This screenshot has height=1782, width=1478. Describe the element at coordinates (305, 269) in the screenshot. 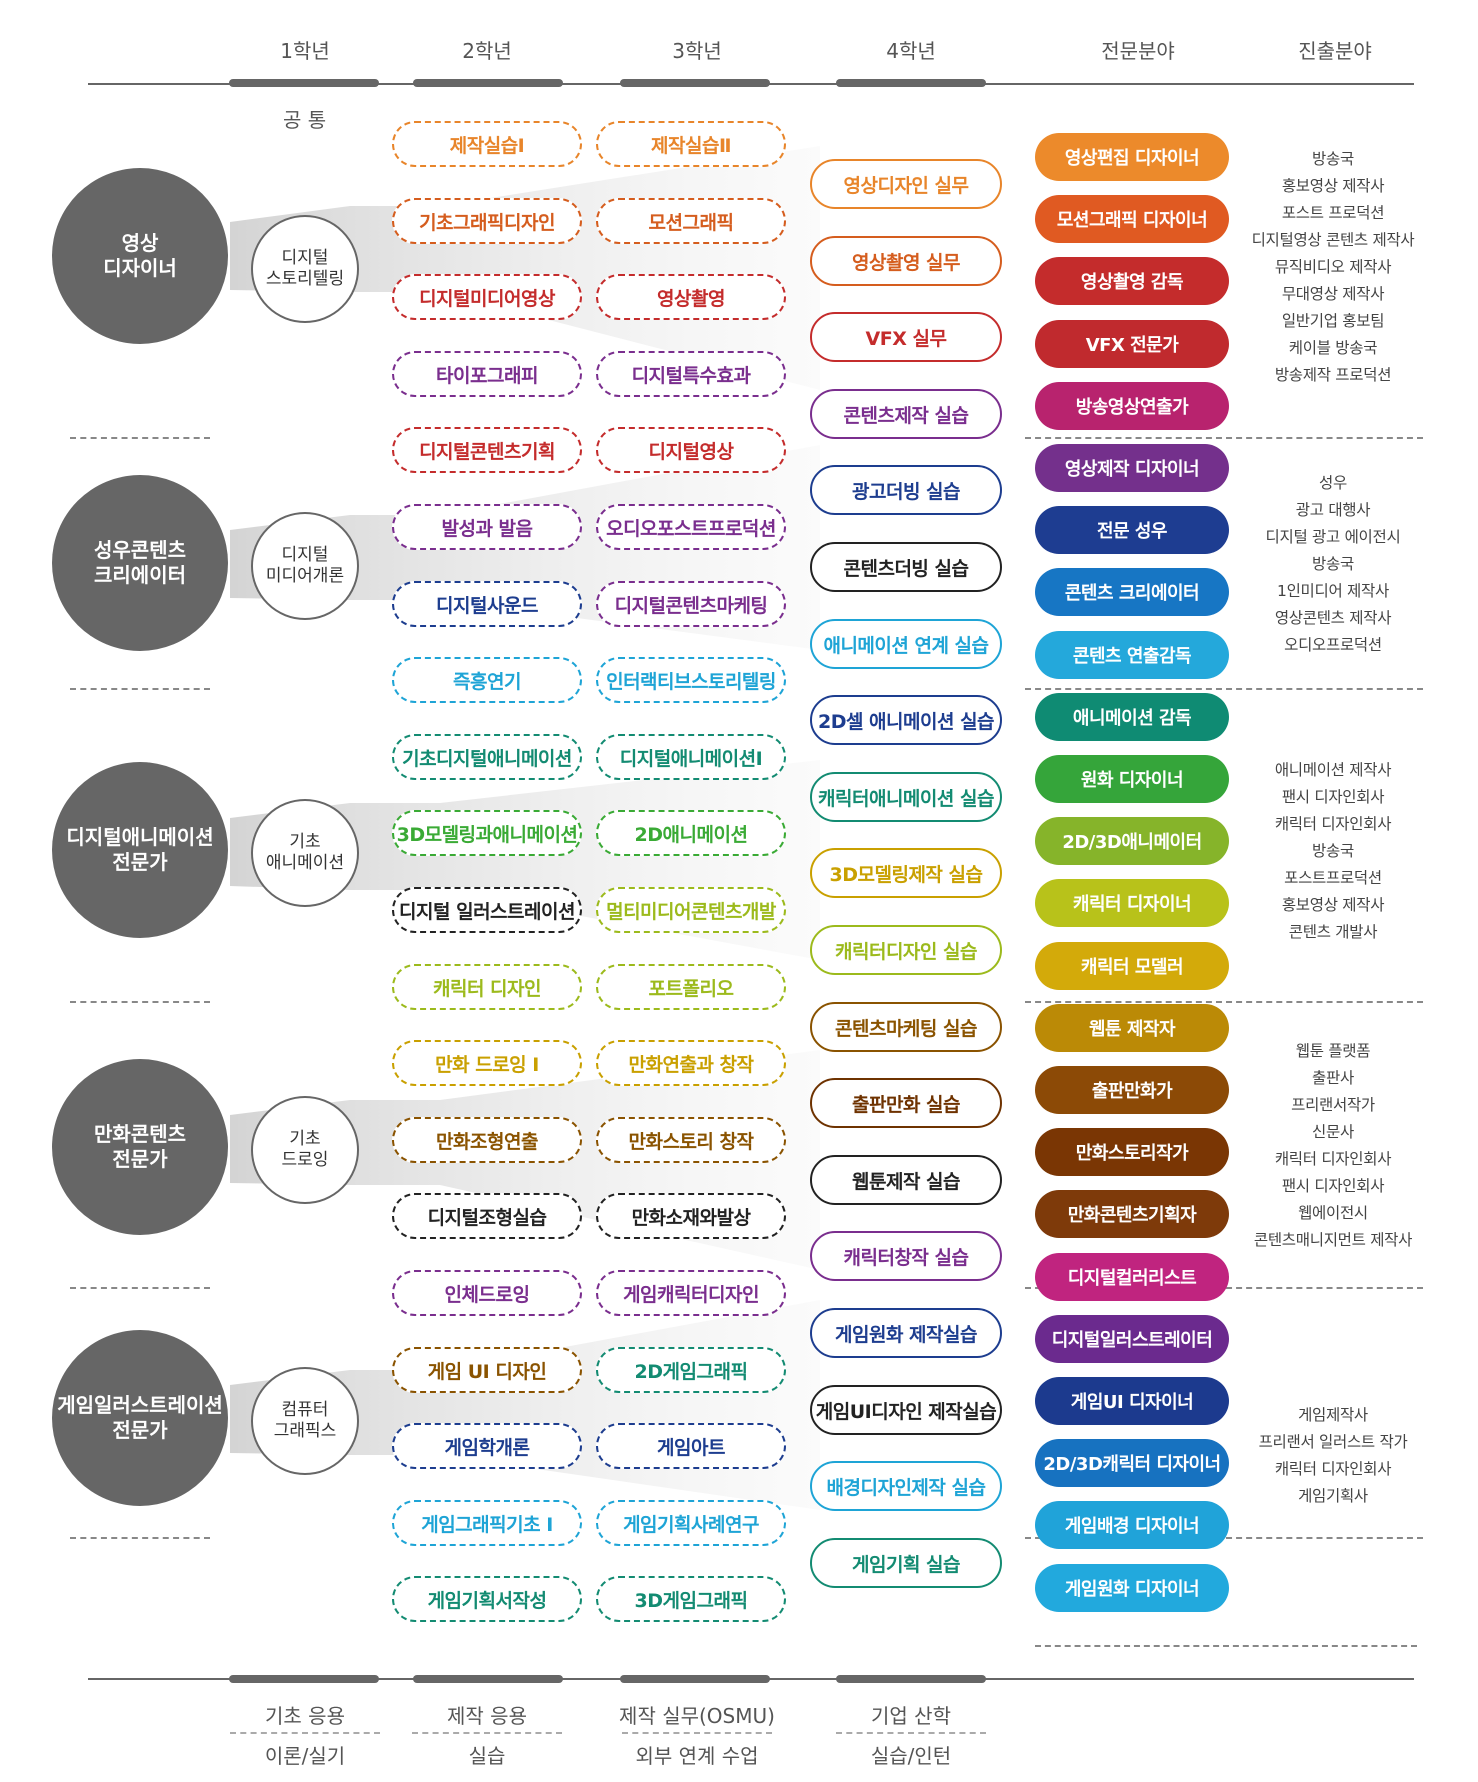

I see `foundation-circle: 디지털 스토리텔링` at that location.